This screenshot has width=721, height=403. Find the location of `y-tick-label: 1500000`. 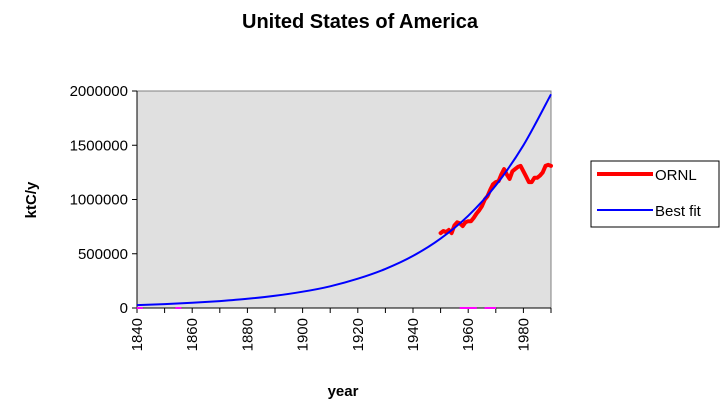

y-tick-label: 1500000 is located at coordinates (99, 145).